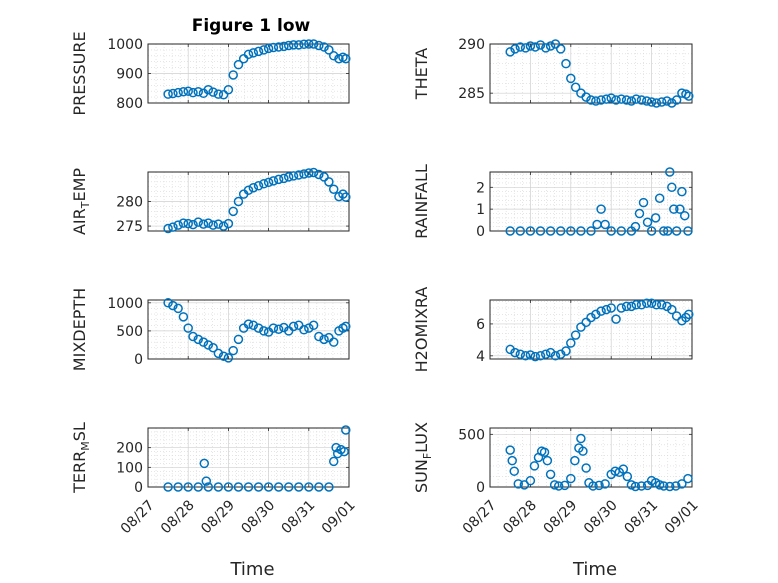  Describe the element at coordinates (471, 94) in the screenshot. I see `y-tick-label: 285` at that location.